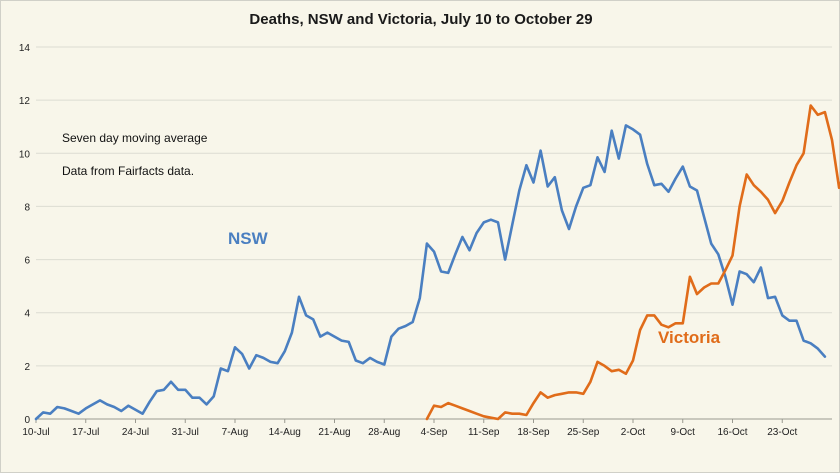  What do you see at coordinates (185, 432) in the screenshot?
I see `x-tick-label: 31-Jul` at bounding box center [185, 432].